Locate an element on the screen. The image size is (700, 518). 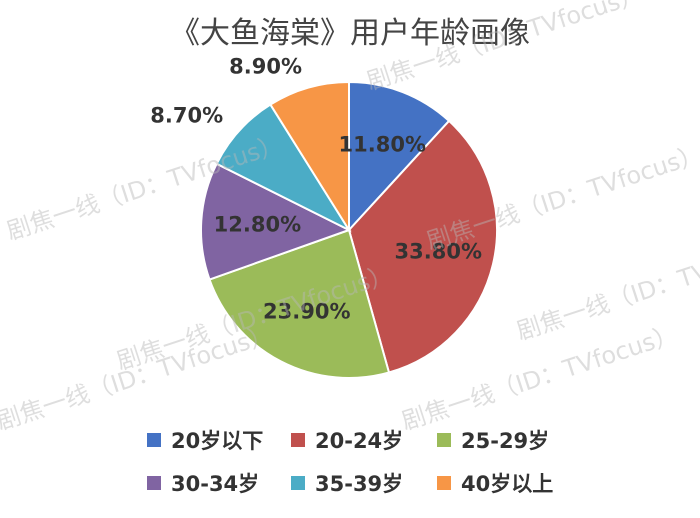
slice-label-6: 8.90% is located at coordinates (265, 67).